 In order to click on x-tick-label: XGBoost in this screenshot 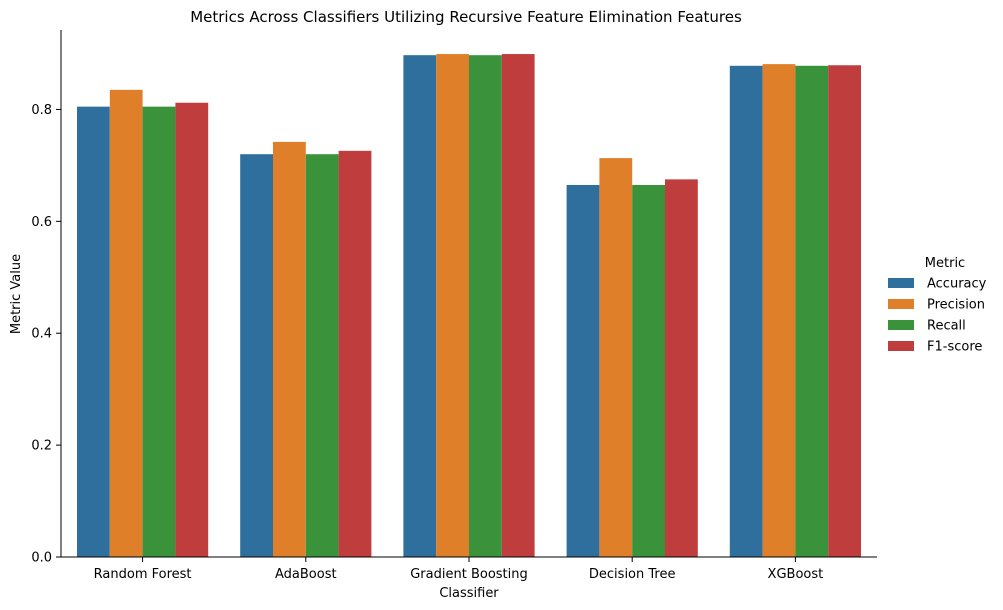, I will do `click(796, 574)`.